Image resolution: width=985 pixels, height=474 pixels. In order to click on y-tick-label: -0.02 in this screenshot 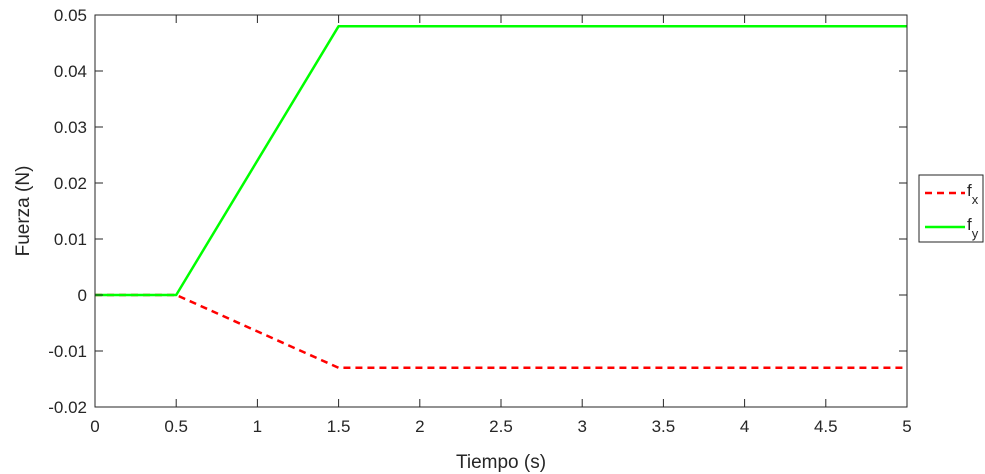, I will do `click(67, 407)`.